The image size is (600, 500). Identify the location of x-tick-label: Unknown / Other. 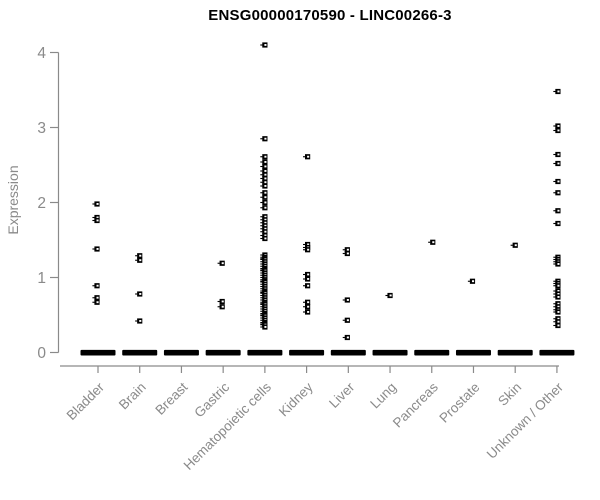
(525, 420).